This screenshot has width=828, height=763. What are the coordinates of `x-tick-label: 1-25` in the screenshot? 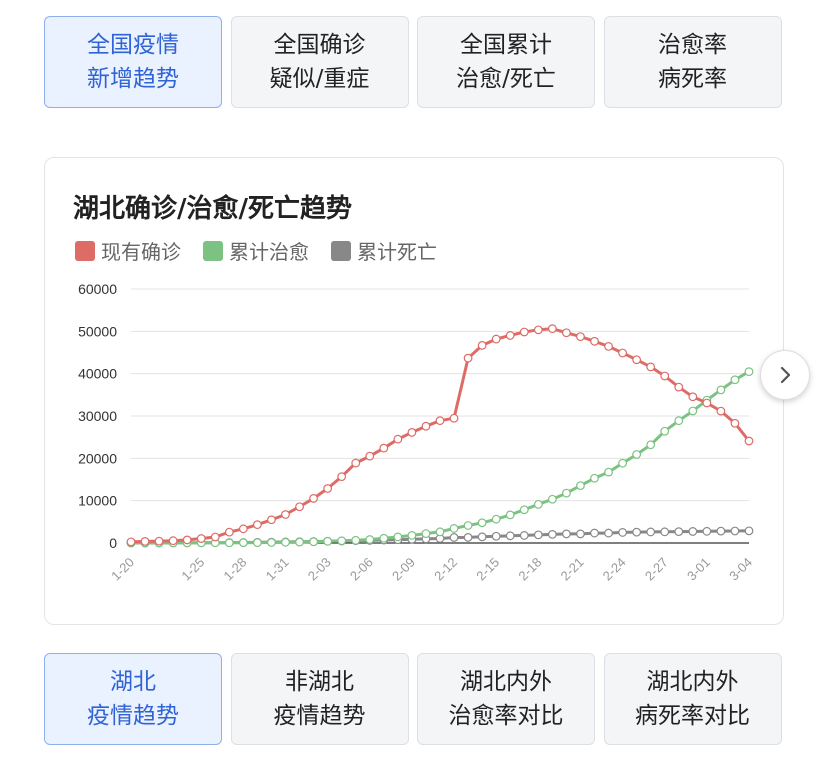 It's located at (192, 569).